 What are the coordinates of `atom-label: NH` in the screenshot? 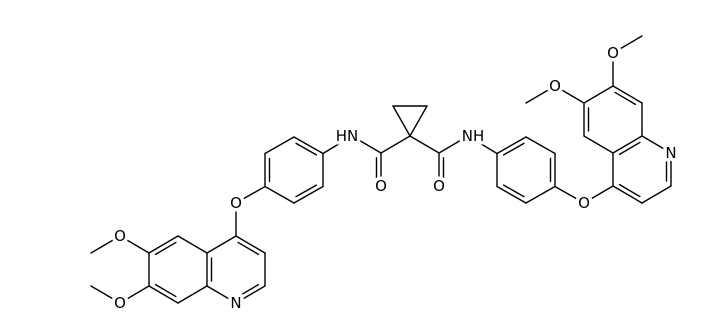 It's located at (473, 136).